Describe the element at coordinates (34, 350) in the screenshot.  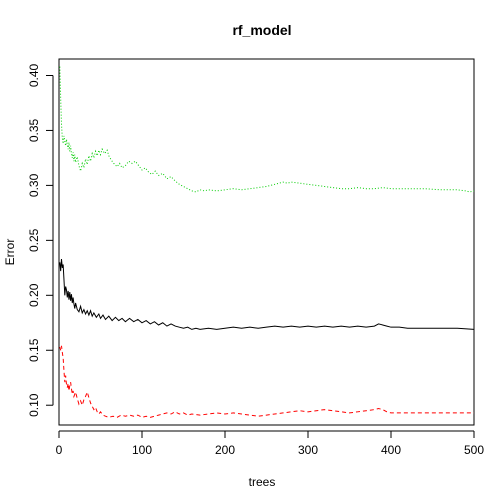
I see `y-tick-label: 0.15` at that location.